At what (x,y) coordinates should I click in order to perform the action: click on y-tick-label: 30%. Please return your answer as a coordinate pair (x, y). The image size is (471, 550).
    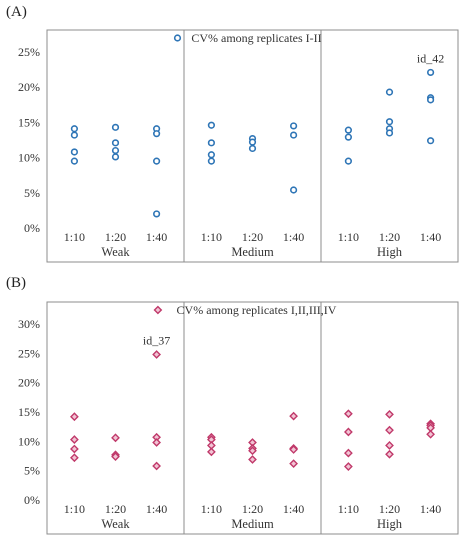
    Looking at the image, I should click on (29, 324).